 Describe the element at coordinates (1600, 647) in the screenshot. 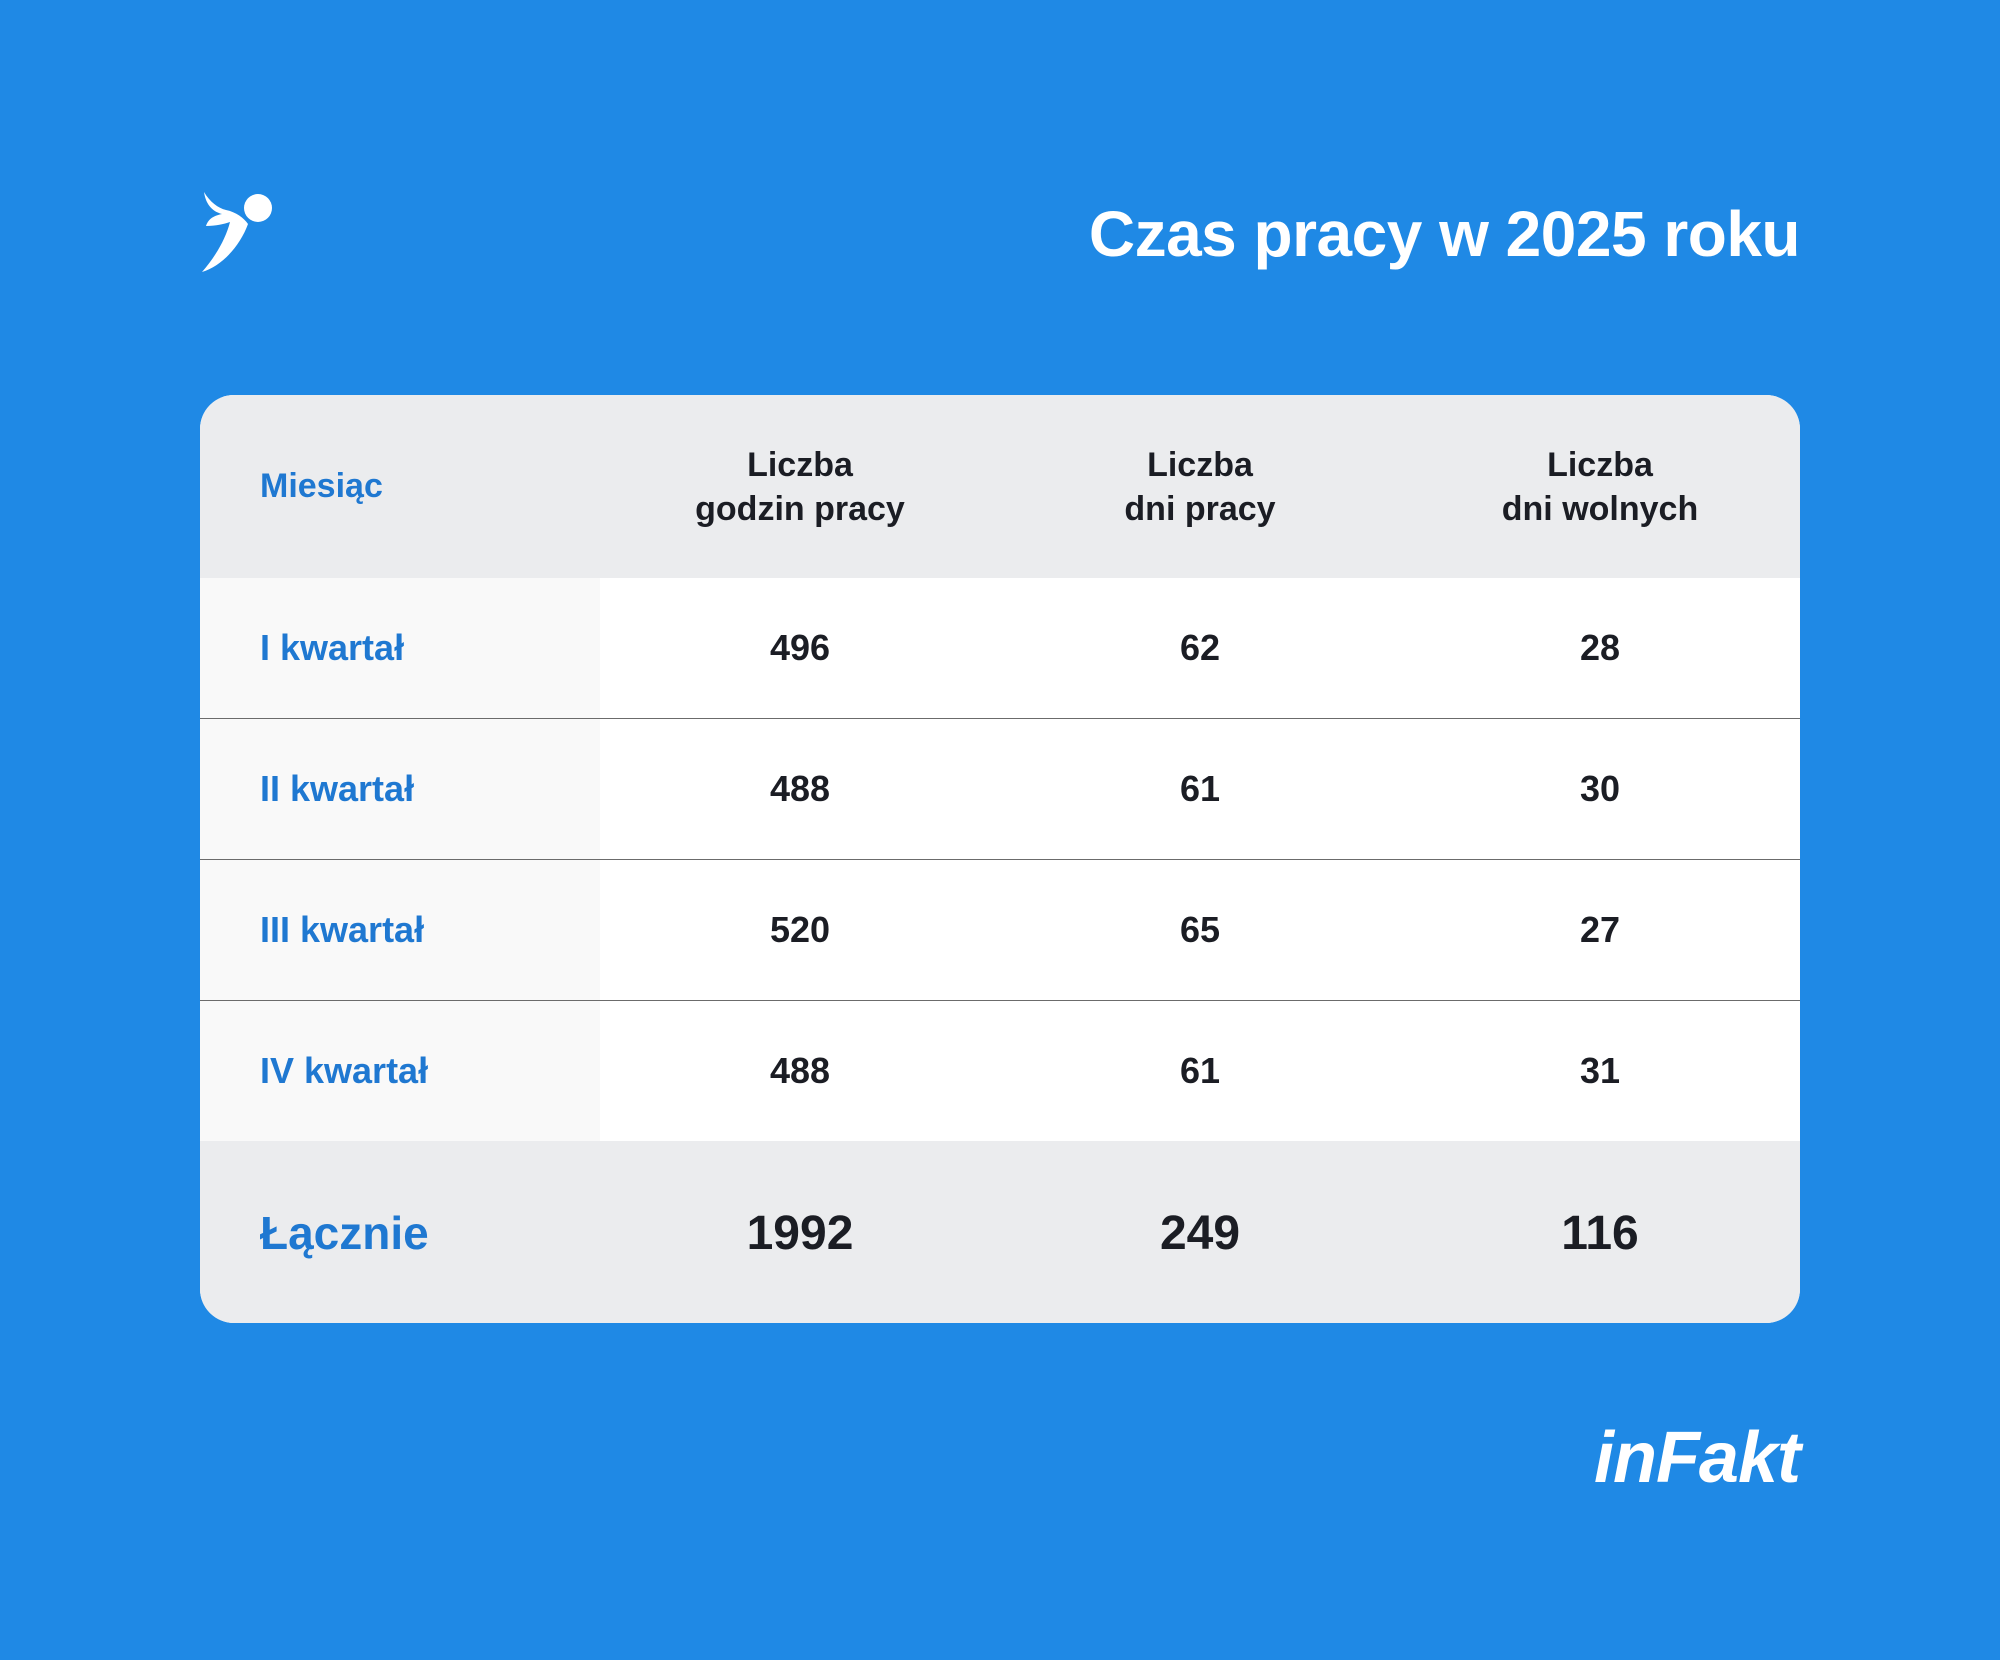

I see `cell-free-days: 28` at that location.